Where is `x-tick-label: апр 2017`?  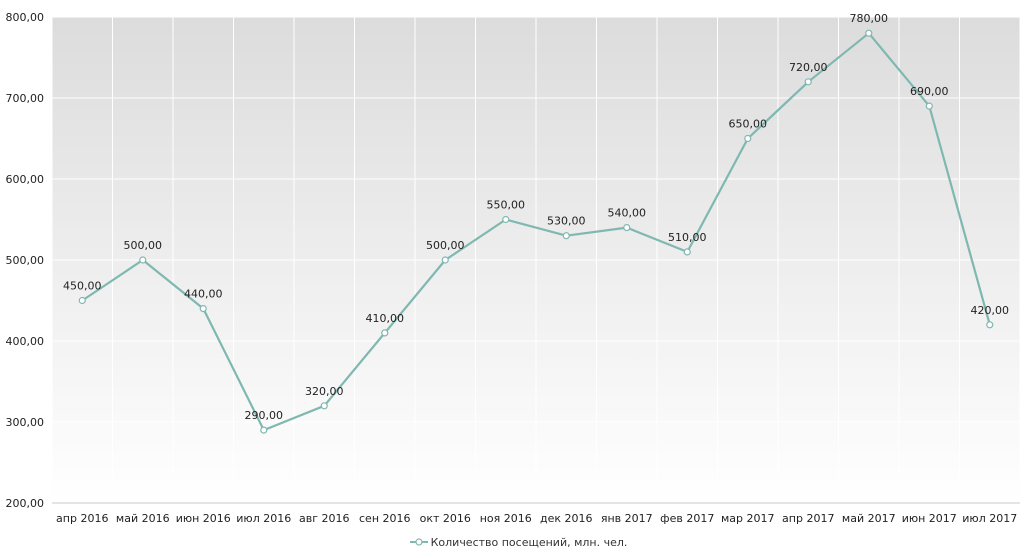 x-tick-label: апр 2017 is located at coordinates (808, 518).